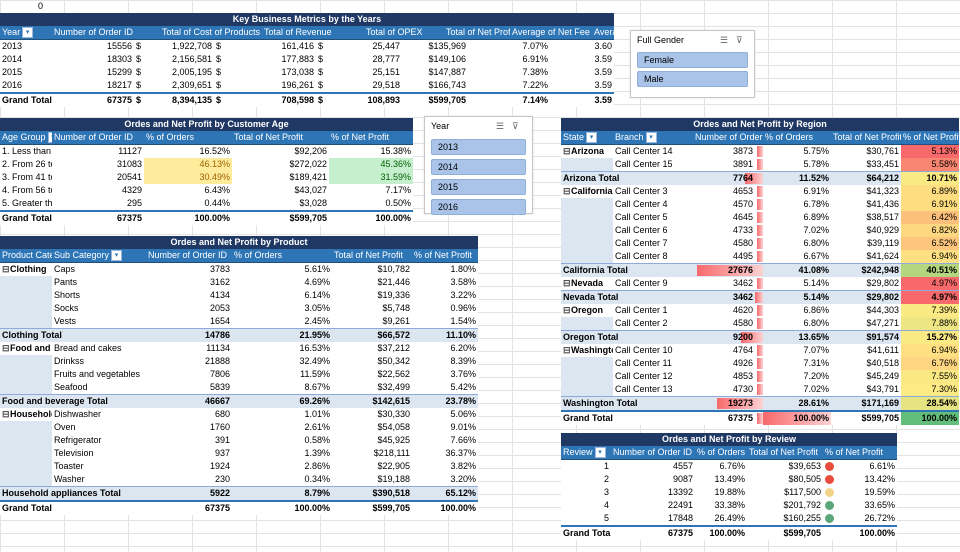  What do you see at coordinates (69, 466) in the screenshot?
I see `cell: Toaster` at bounding box center [69, 466].